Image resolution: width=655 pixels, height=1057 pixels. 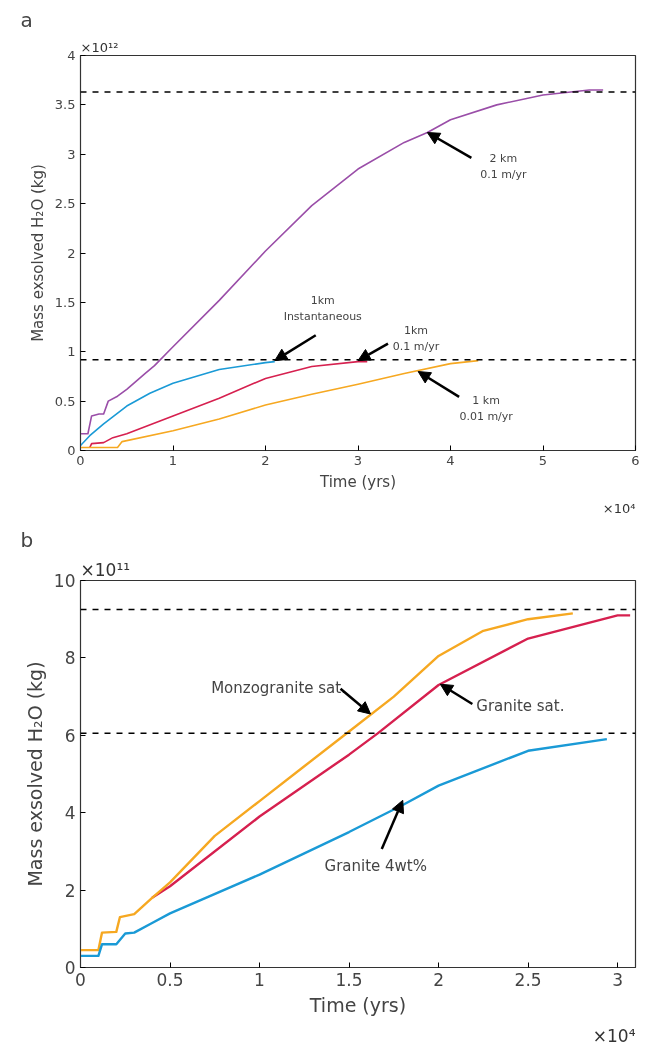 I want to click on x-tick-label: 2.5, so click(x=528, y=979).